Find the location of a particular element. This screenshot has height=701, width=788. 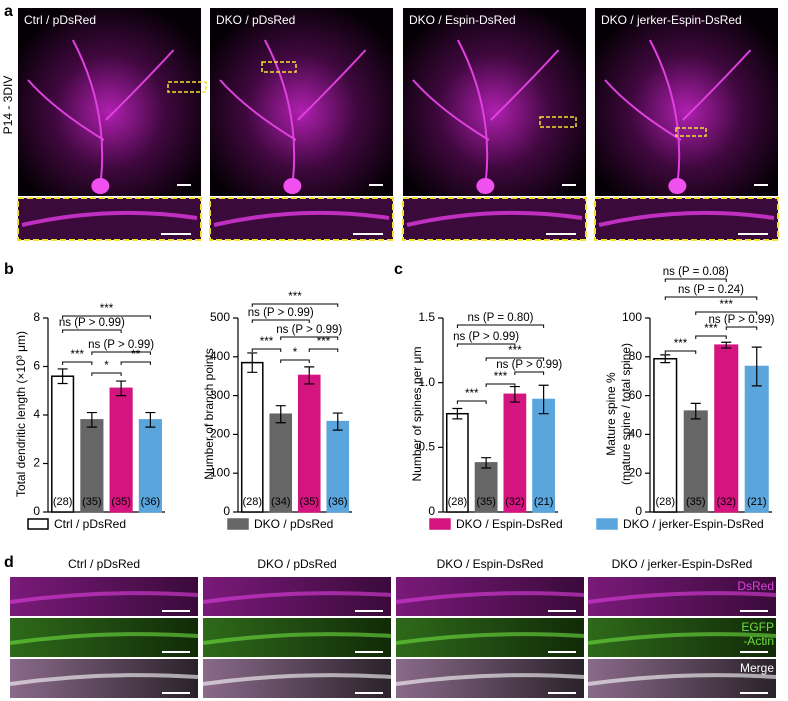

channel-label: DsRed is located at coordinates (755, 586).